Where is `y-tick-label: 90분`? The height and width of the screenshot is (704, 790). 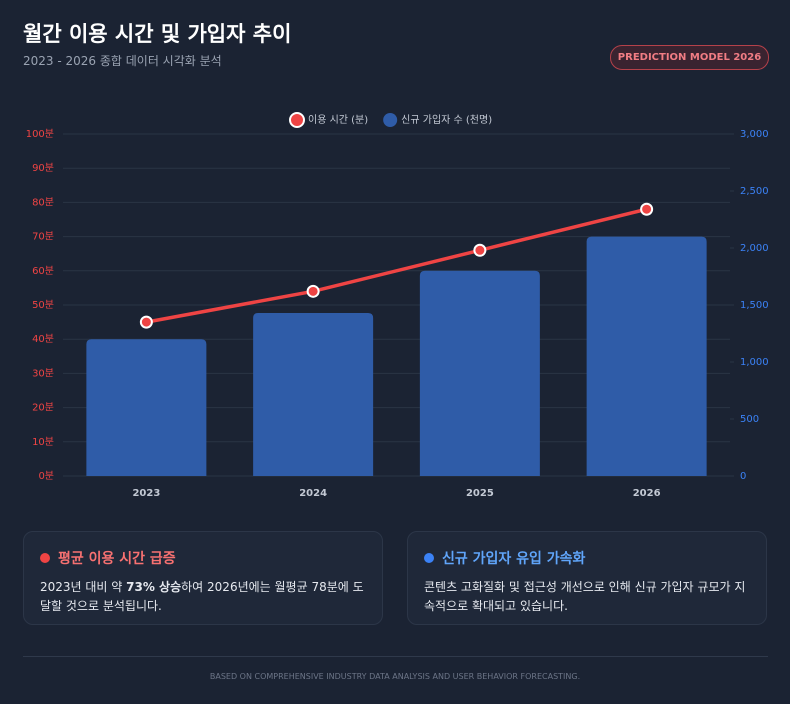 y-tick-label: 90분 is located at coordinates (43, 168).